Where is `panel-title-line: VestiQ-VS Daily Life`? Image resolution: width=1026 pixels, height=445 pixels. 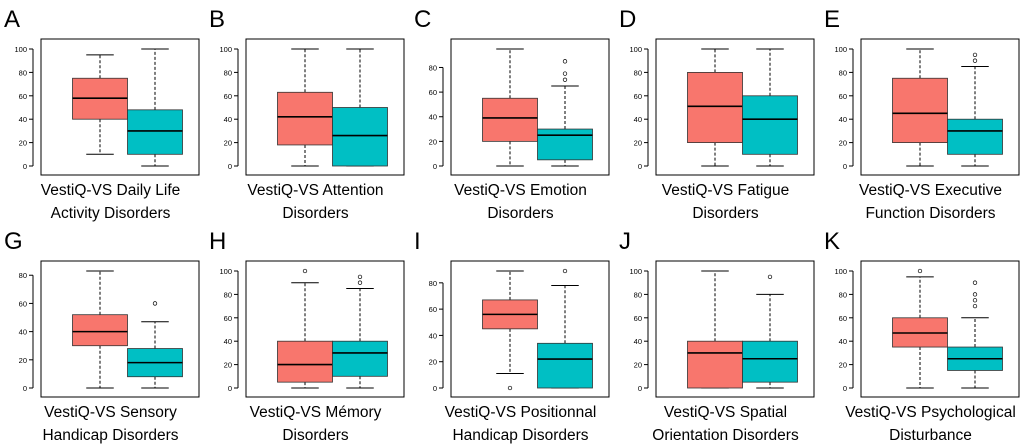
panel-title-line: VestiQ-VS Daily Life is located at coordinates (111, 190).